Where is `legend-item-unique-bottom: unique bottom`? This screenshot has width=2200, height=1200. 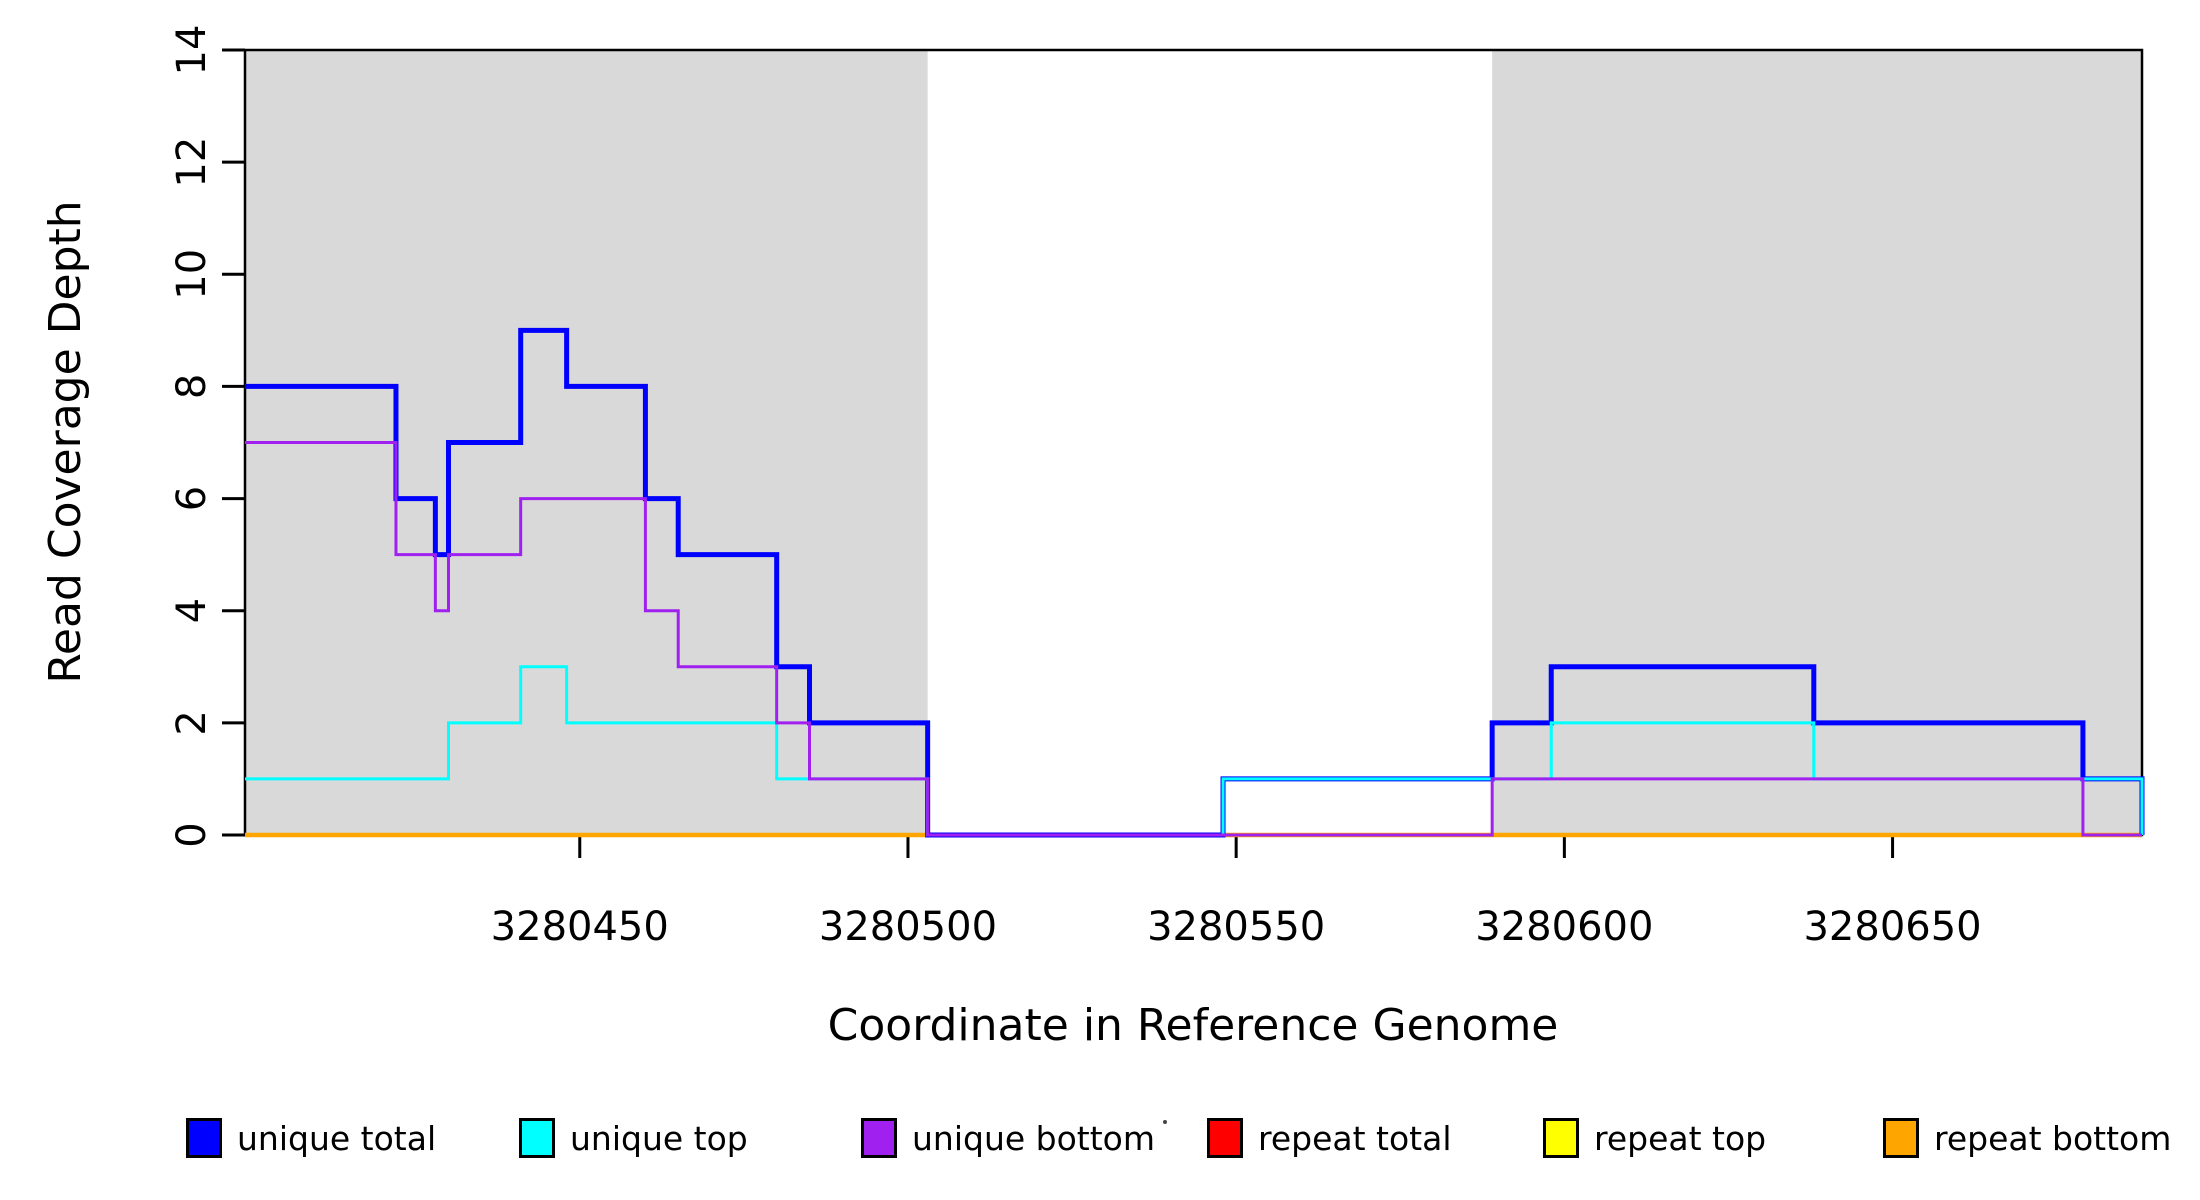
legend-item-unique-bottom: unique bottom is located at coordinates (1008, 1138).